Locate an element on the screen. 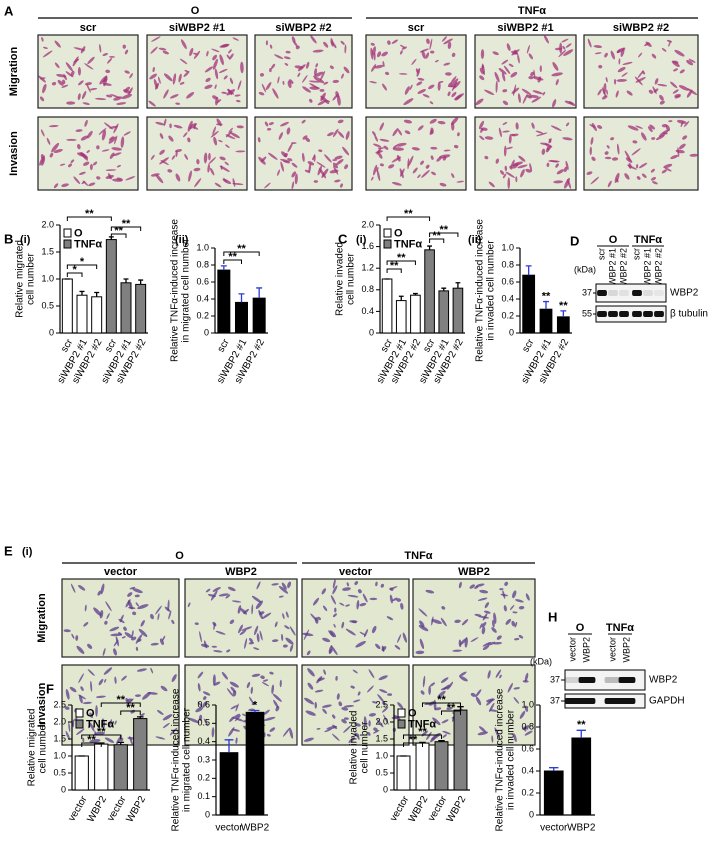  legend-swatch is located at coordinates (67, 233).